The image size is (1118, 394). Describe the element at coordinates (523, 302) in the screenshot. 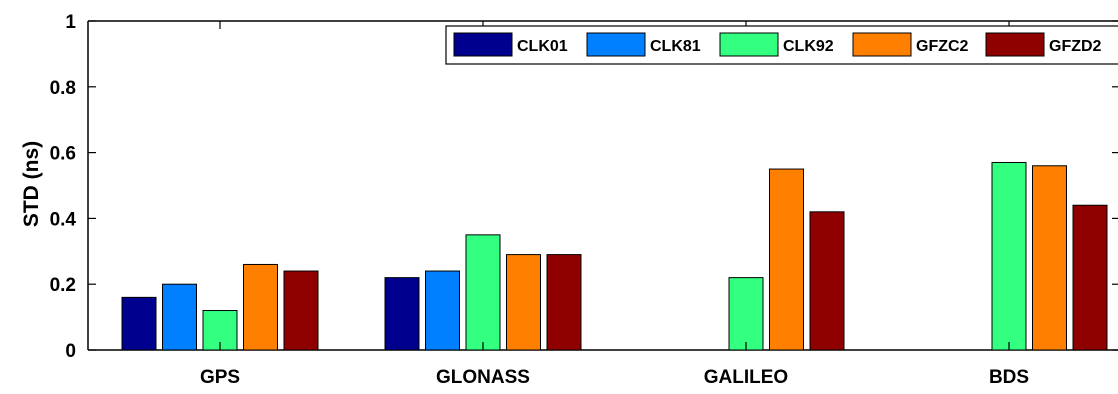

I see `bar-gfzc2-glonass` at that location.